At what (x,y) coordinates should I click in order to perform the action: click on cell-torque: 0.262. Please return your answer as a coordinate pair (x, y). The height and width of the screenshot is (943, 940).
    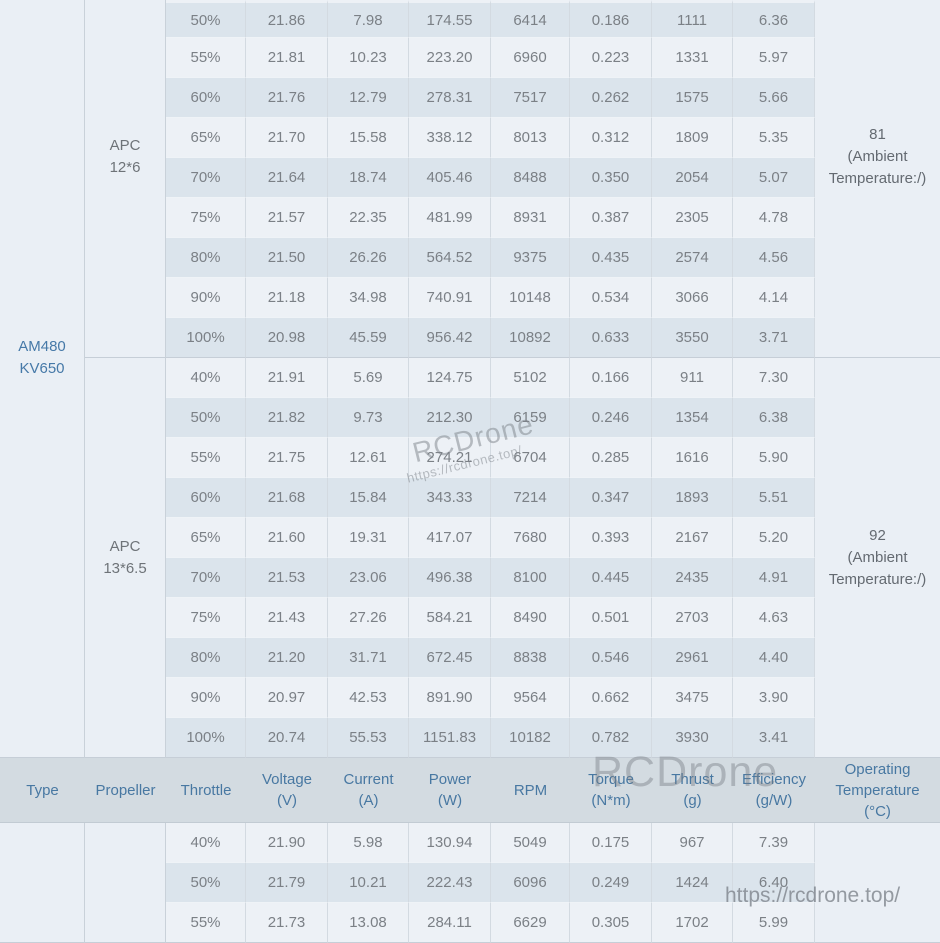
    Looking at the image, I should click on (611, 98).